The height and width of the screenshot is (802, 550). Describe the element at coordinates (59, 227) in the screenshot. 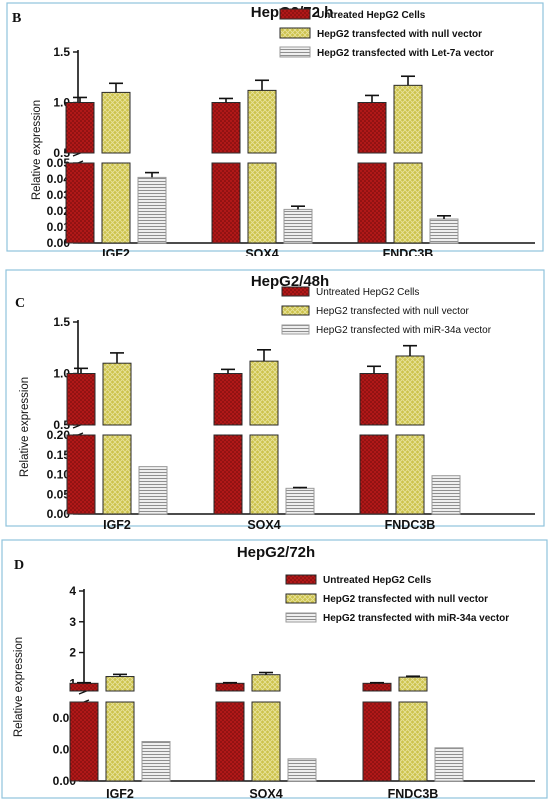

I see `y-tick-label: 0.01` at that location.